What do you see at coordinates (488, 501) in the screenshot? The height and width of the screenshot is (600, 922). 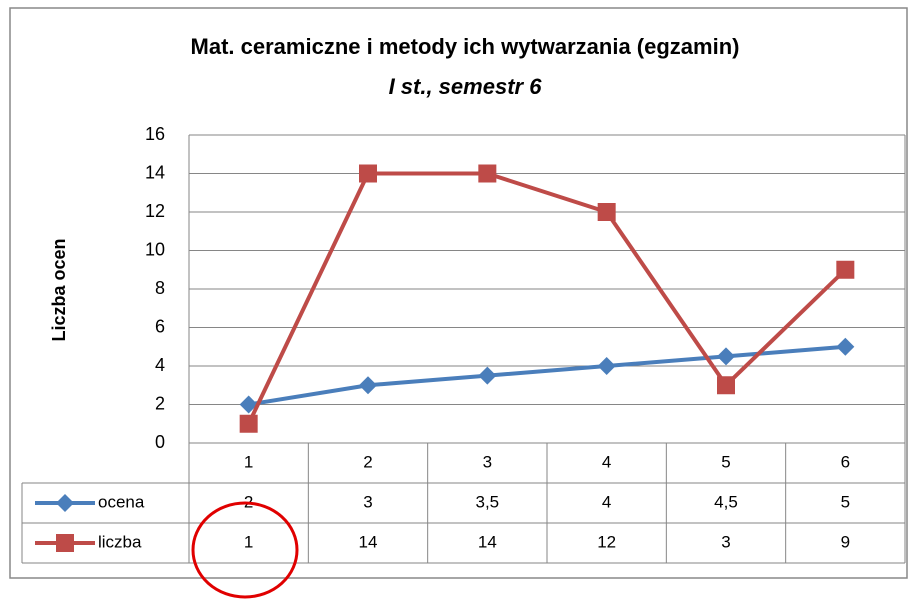 I see `table-cell: 3,5` at bounding box center [488, 501].